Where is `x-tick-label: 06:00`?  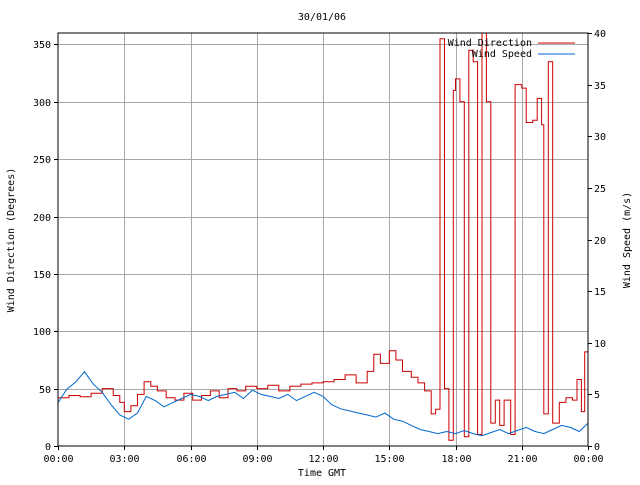 x-tick-label: 06:00 is located at coordinates (191, 459).